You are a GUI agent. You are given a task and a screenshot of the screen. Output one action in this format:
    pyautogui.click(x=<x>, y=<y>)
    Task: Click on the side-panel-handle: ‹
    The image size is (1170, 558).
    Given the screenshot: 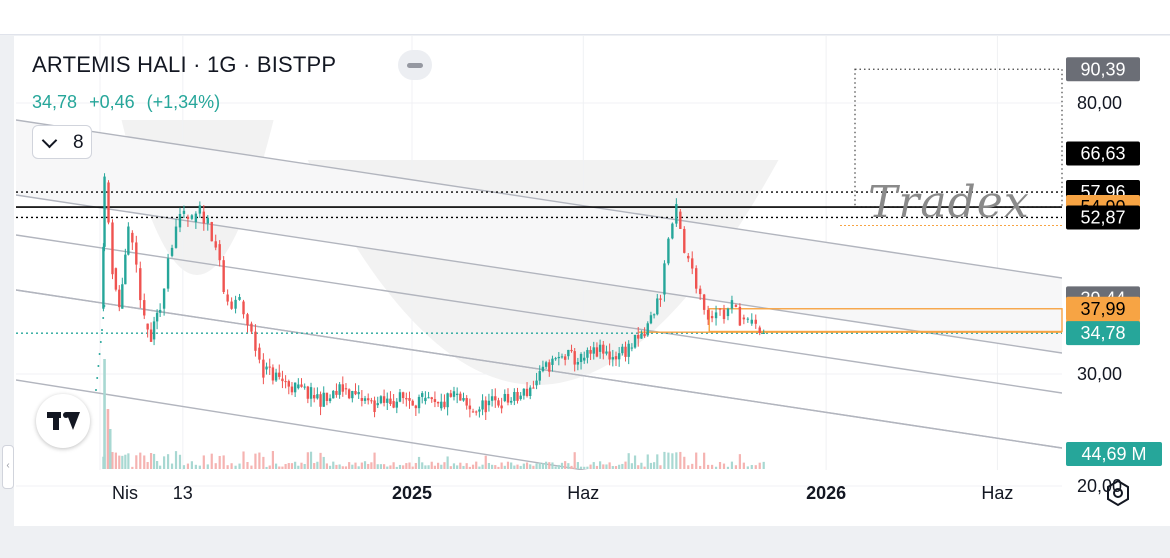 What is the action you would take?
    pyautogui.click(x=8, y=467)
    